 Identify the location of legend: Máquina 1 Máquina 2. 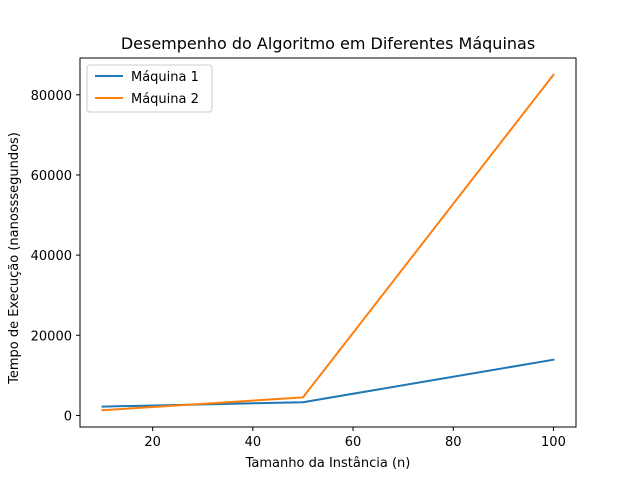
(149, 88).